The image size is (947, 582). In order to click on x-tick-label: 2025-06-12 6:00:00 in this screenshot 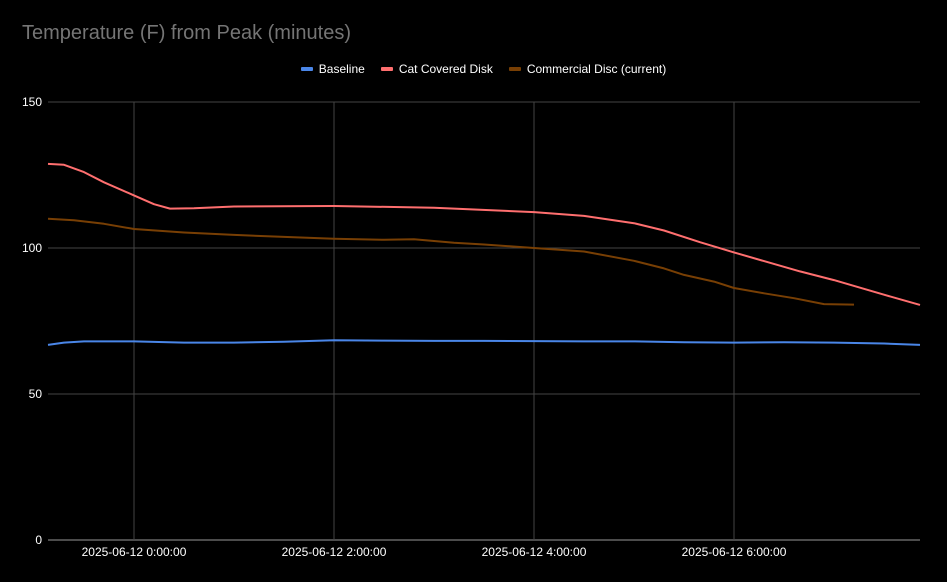, I will do `click(734, 552)`.